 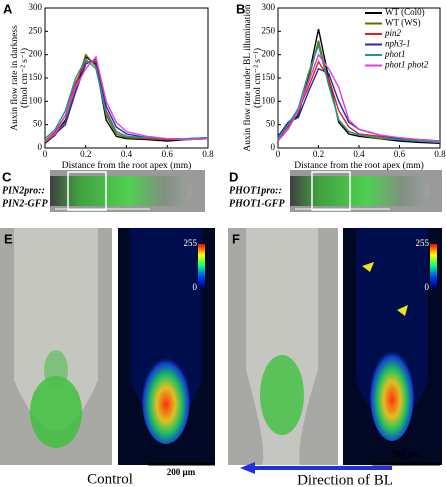 I want to click on direction-arrow, so click(x=316, y=468).